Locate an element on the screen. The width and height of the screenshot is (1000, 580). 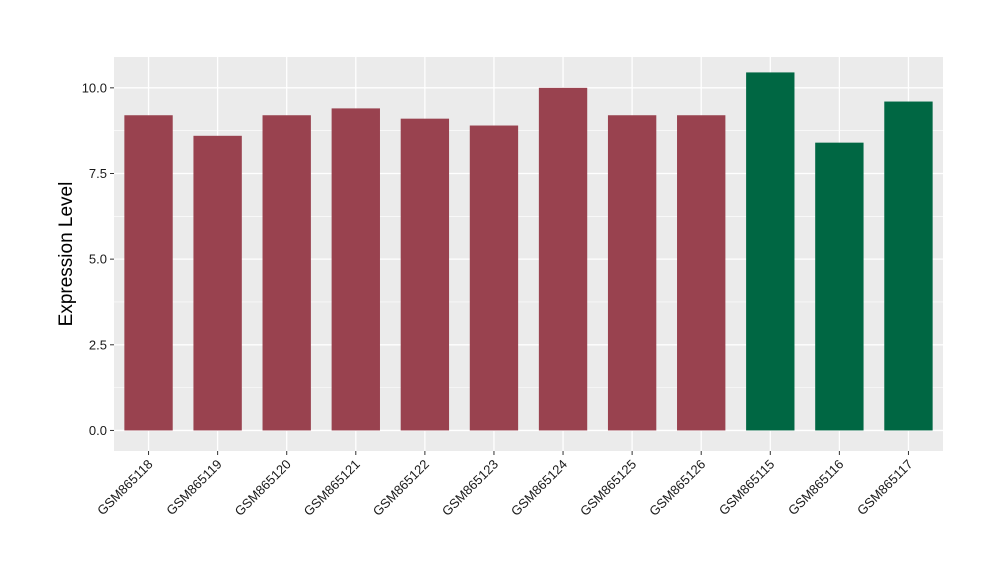
x-tick-label: GSM865123 is located at coordinates (470, 488).